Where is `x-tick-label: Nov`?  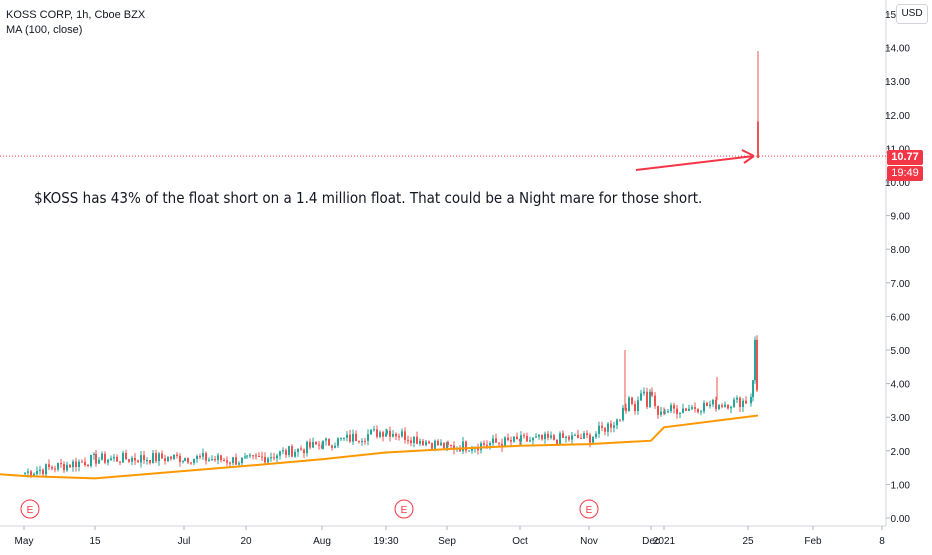 x-tick-label: Nov is located at coordinates (589, 541).